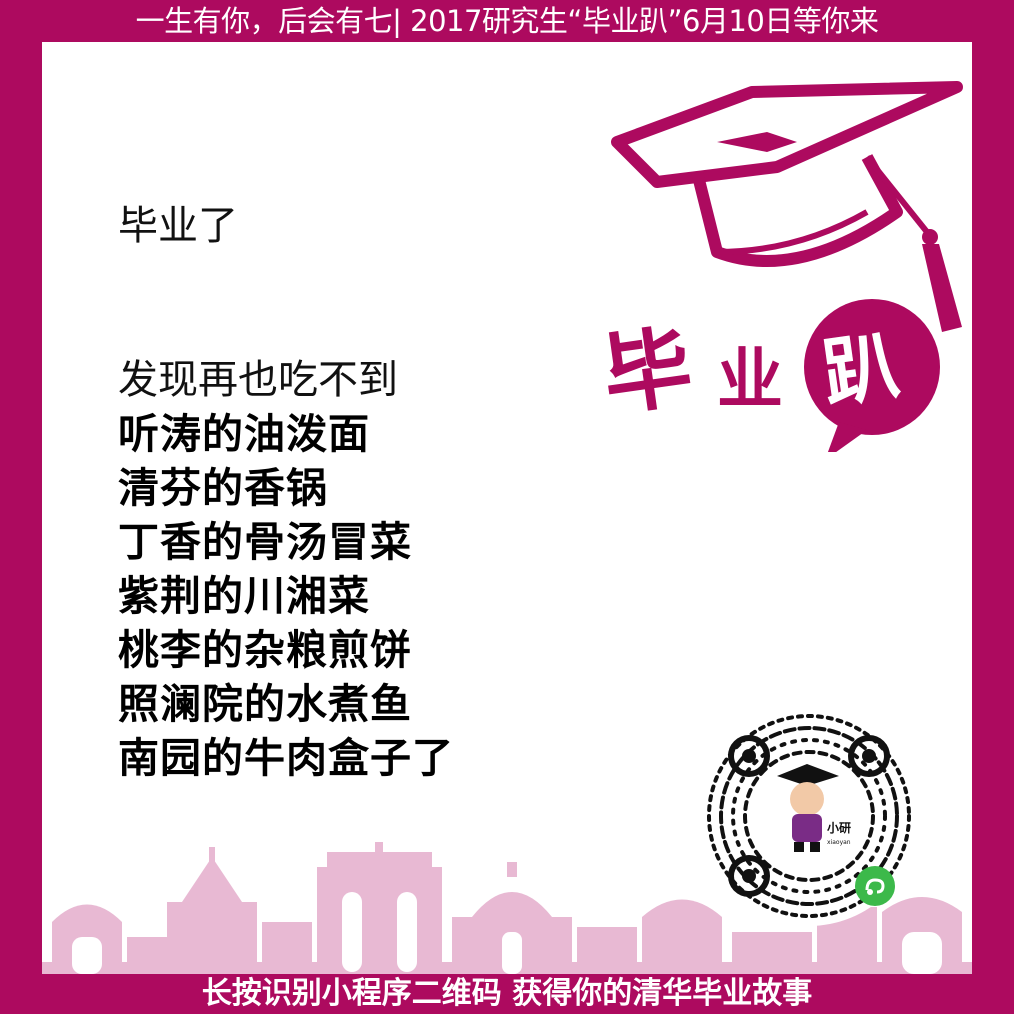 The width and height of the screenshot is (1014, 1014). Describe the element at coordinates (507, 908) in the screenshot. I see `skyline-illustration` at that location.